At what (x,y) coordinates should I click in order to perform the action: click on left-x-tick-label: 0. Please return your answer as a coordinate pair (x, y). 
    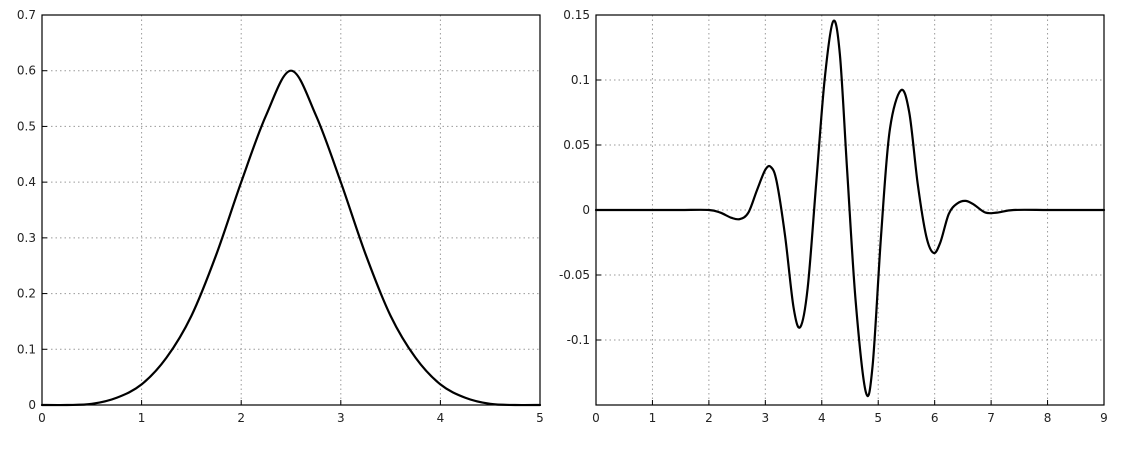
    Looking at the image, I should click on (42, 418).